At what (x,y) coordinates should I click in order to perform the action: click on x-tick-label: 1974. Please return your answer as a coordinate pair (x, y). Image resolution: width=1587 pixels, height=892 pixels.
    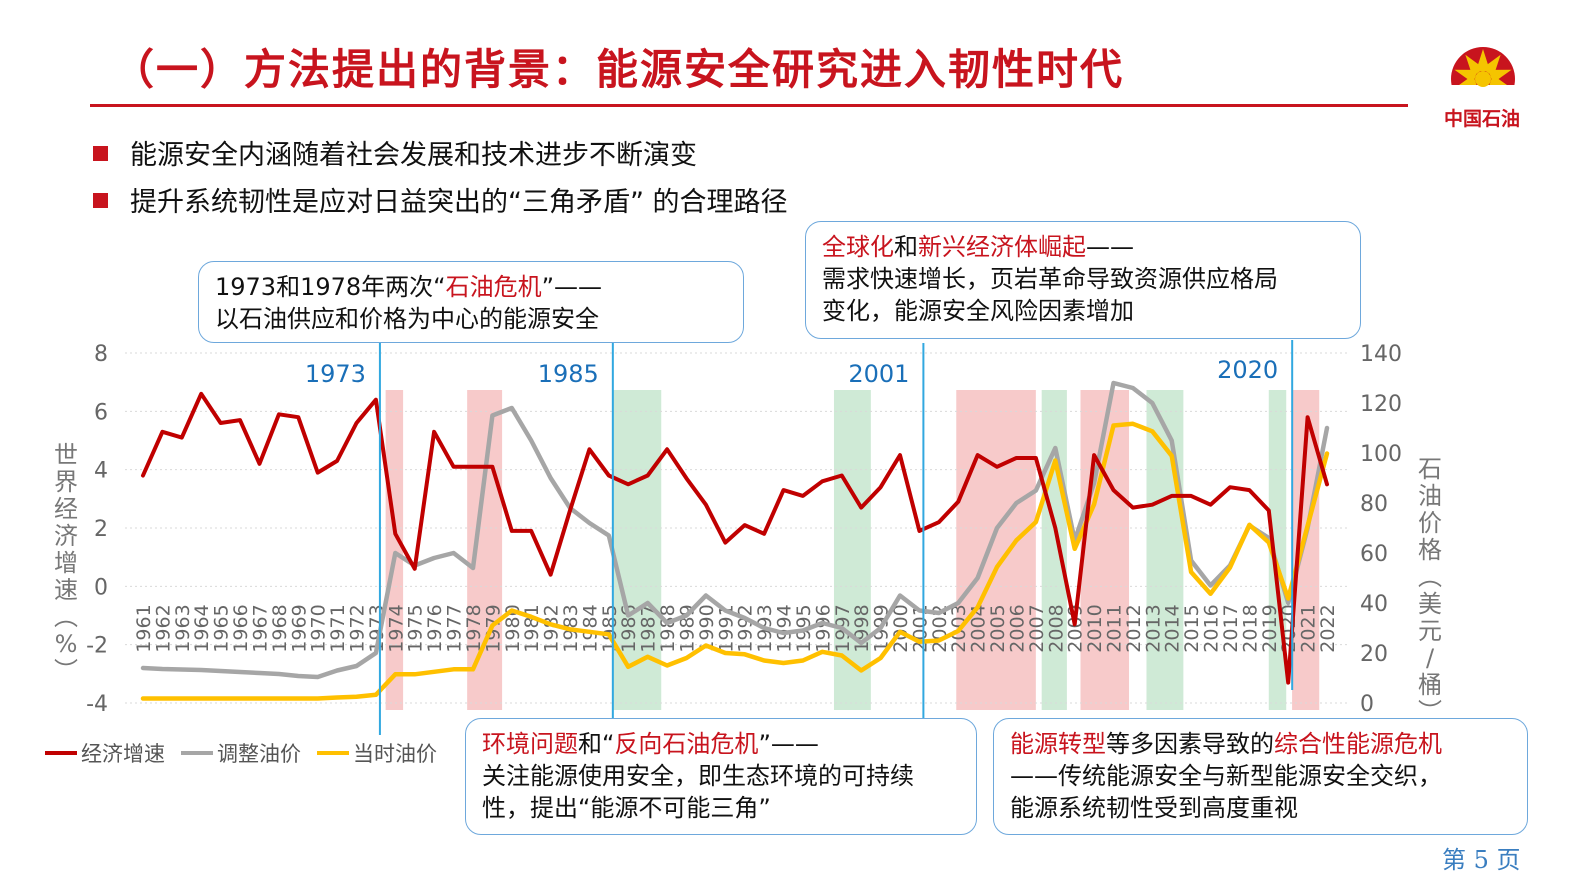
    Looking at the image, I should click on (396, 628).